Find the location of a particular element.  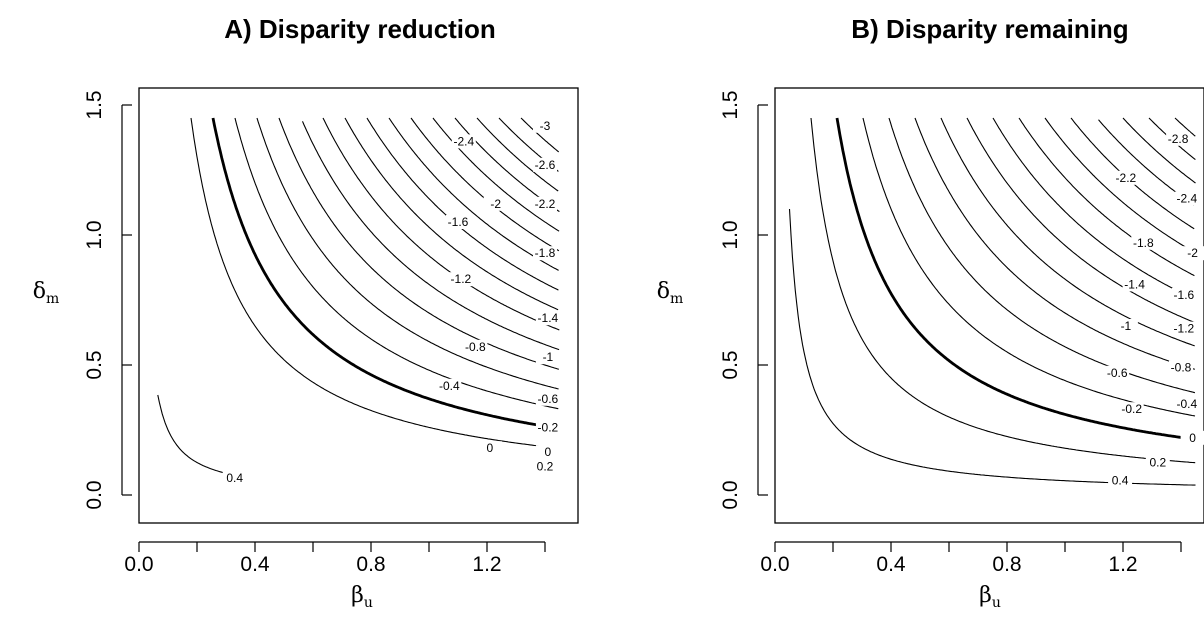

contour-label: -2 is located at coordinates (1192, 253).